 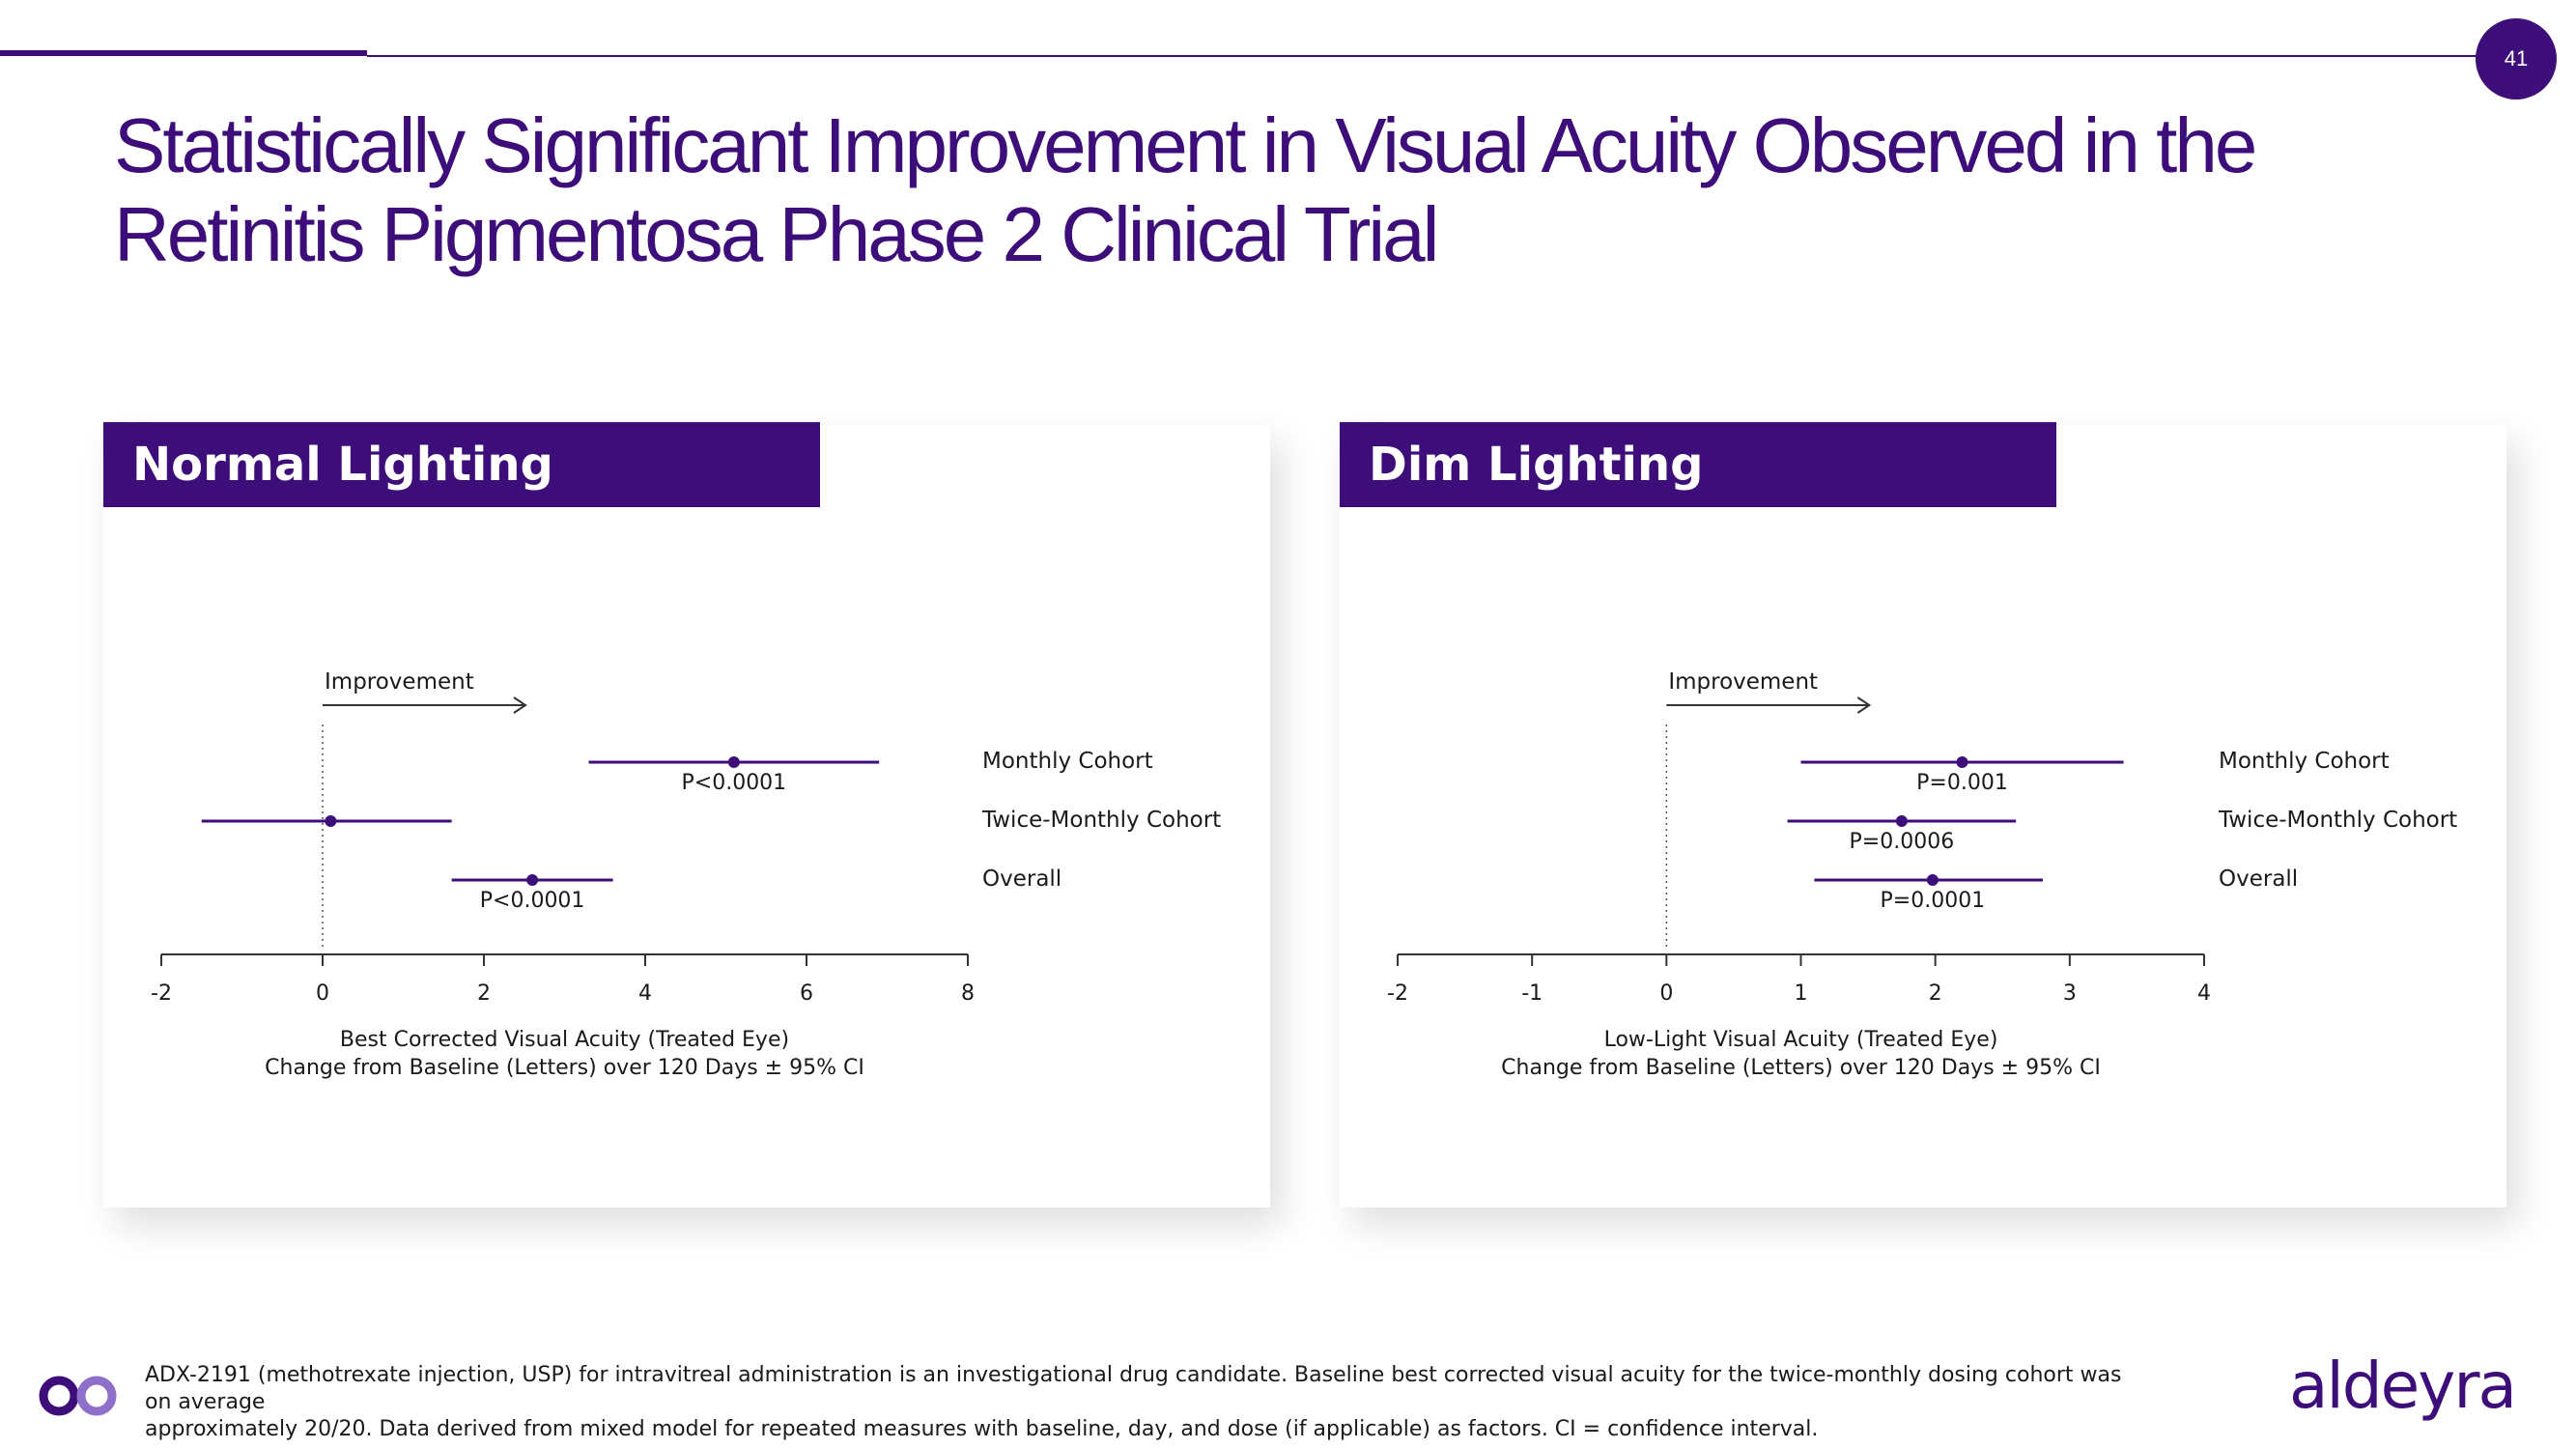 What do you see at coordinates (1698, 464) in the screenshot?
I see `dim-lighting-header: Dim Lighting` at bounding box center [1698, 464].